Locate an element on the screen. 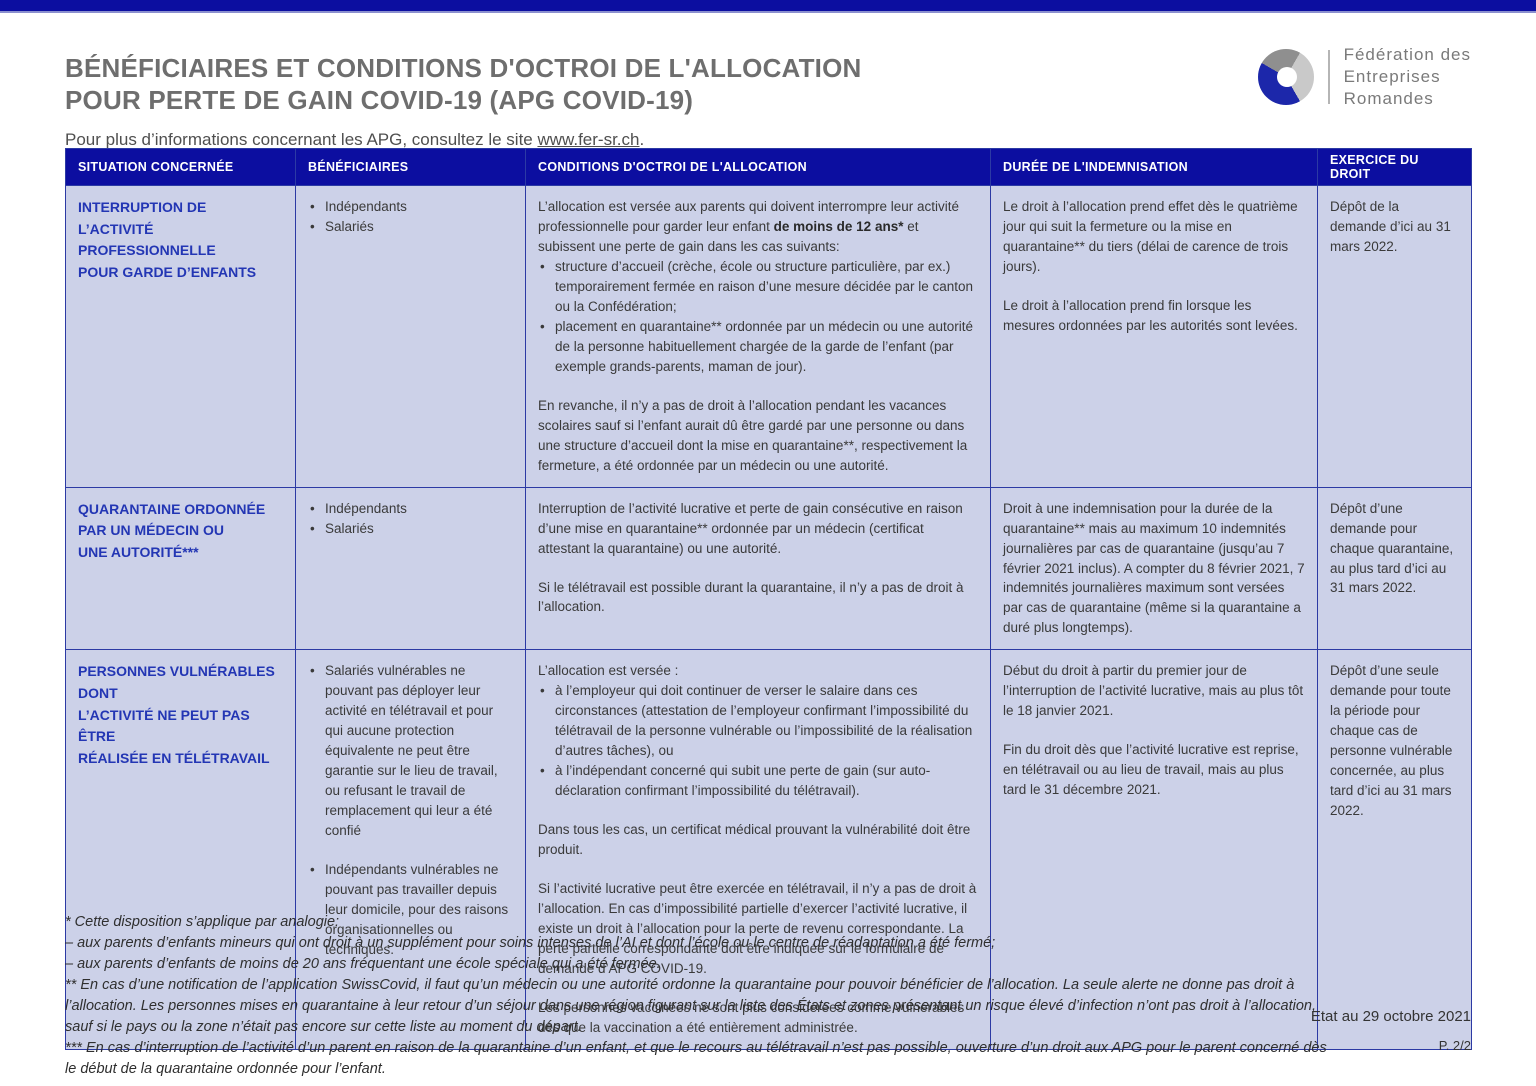 This screenshot has width=1536, height=1086. top-brand-bar is located at coordinates (768, 6).